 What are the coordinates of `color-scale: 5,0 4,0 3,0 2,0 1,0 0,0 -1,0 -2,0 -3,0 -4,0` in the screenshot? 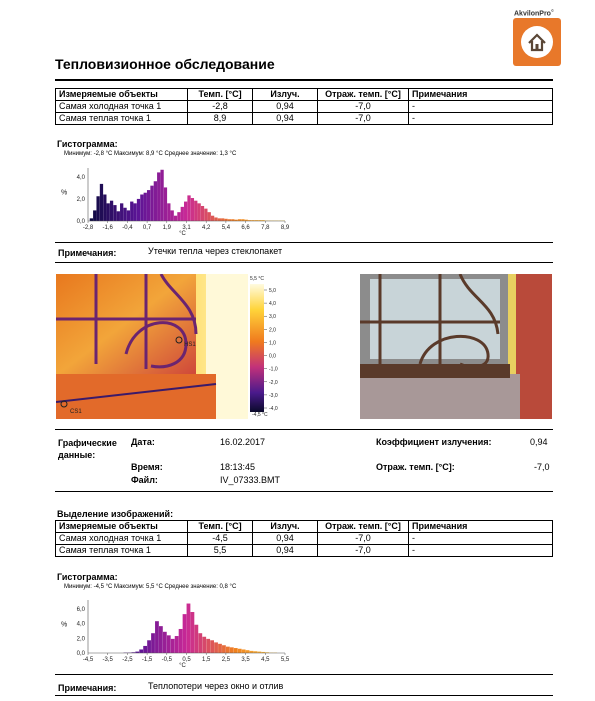 It's located at (264, 348).